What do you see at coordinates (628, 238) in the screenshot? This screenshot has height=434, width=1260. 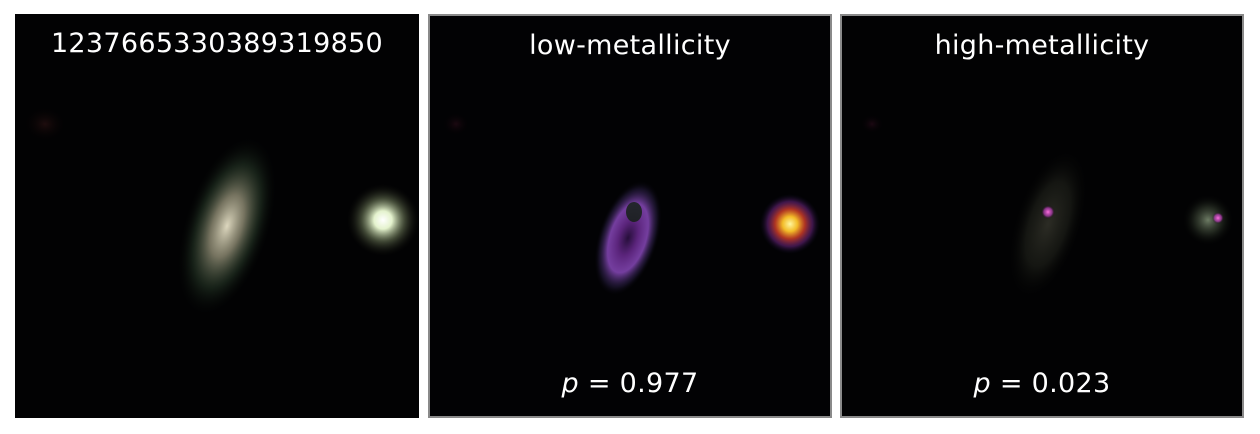 I see `galaxy-attribution-ring` at bounding box center [628, 238].